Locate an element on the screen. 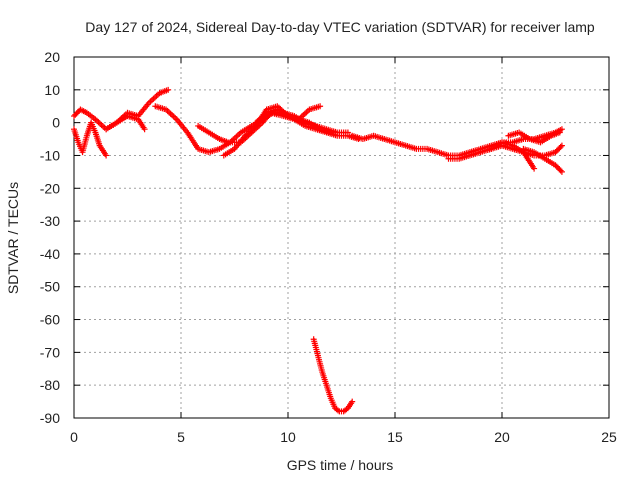 This screenshot has height=480, width=640. y-tick-label: -40 is located at coordinates (50, 254).